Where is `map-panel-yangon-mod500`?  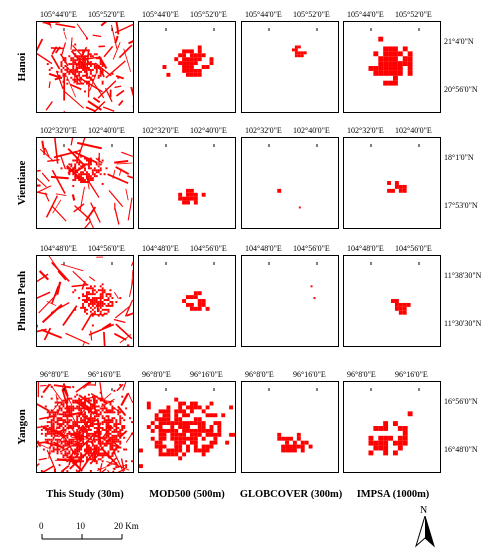 map-panel-yangon-mod500 is located at coordinates (187, 427).